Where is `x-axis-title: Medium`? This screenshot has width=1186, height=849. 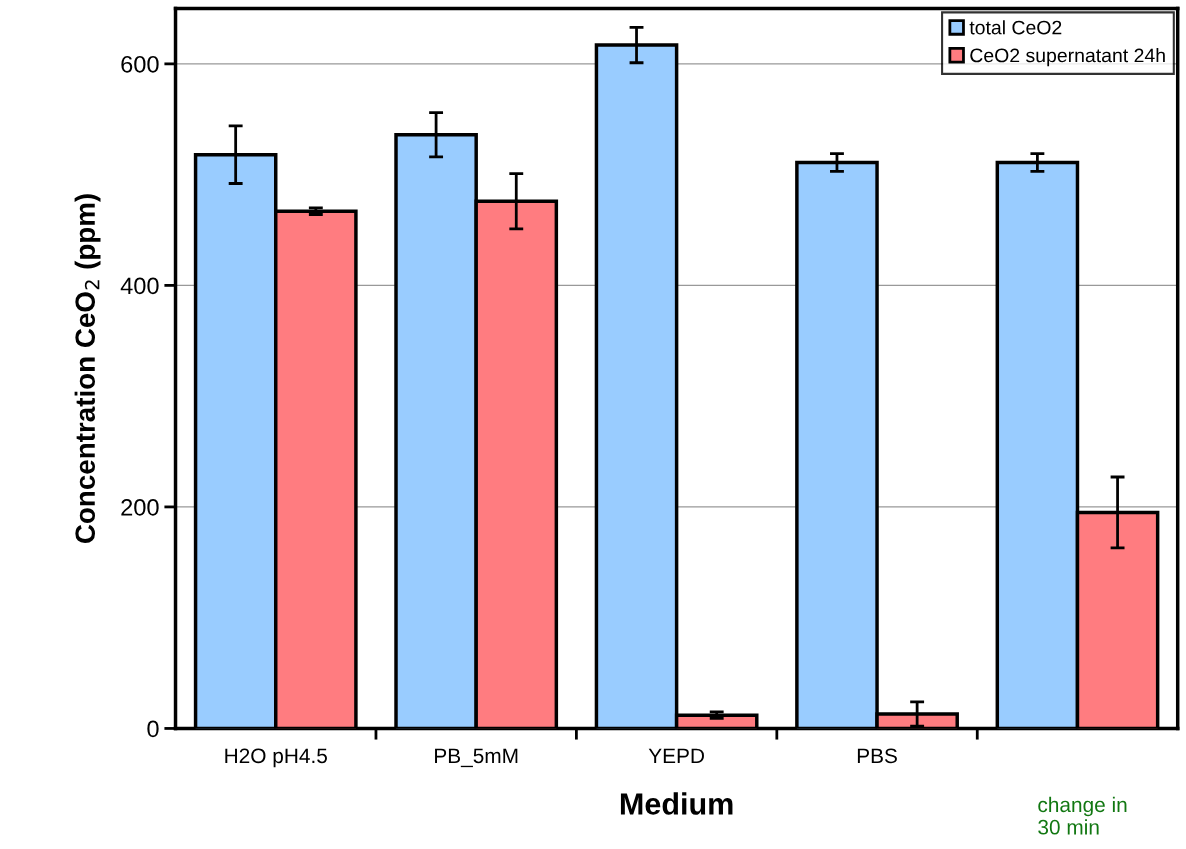
x-axis-title: Medium is located at coordinates (676, 803).